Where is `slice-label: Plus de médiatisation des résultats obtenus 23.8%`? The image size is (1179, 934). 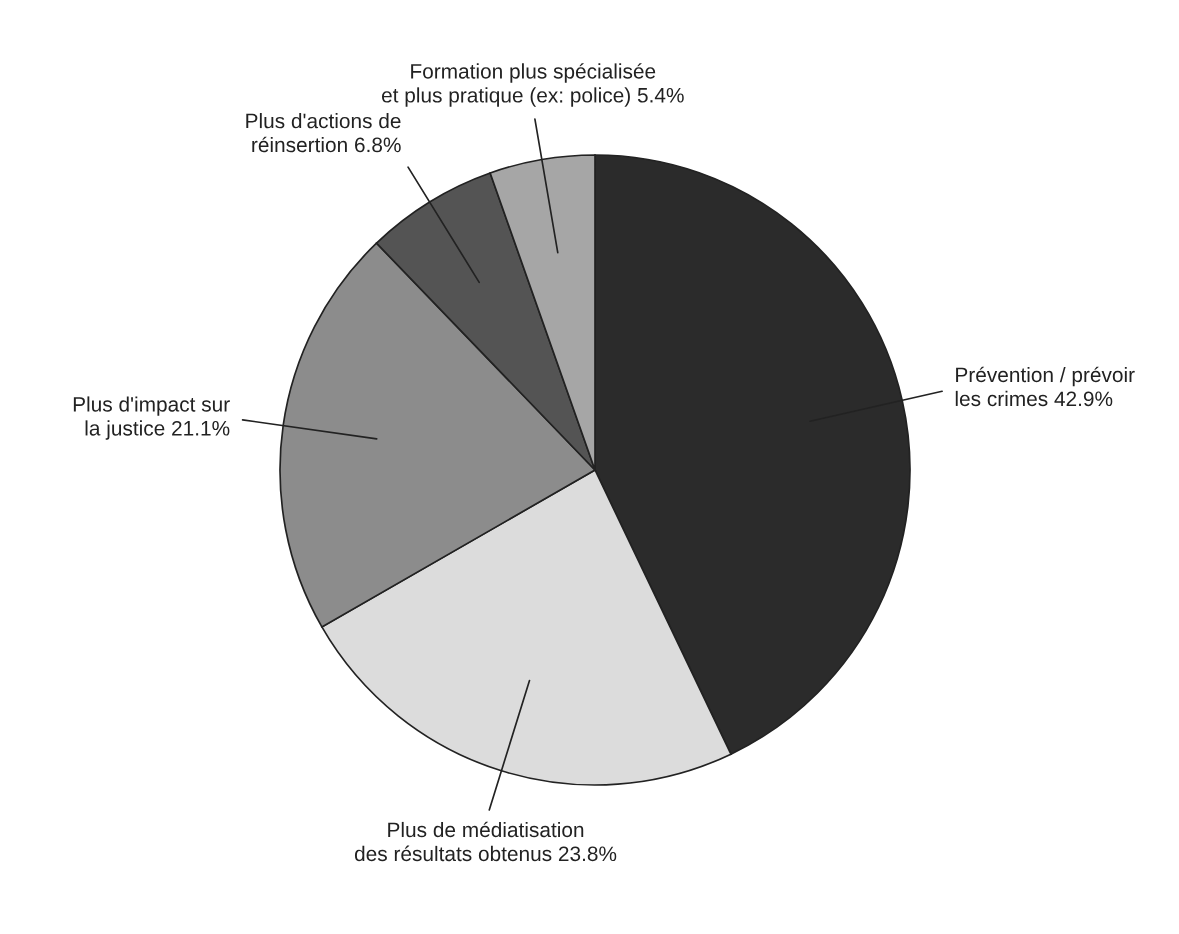
slice-label: Plus de médiatisation des résultats obtenus 23.8% is located at coordinates (485, 841).